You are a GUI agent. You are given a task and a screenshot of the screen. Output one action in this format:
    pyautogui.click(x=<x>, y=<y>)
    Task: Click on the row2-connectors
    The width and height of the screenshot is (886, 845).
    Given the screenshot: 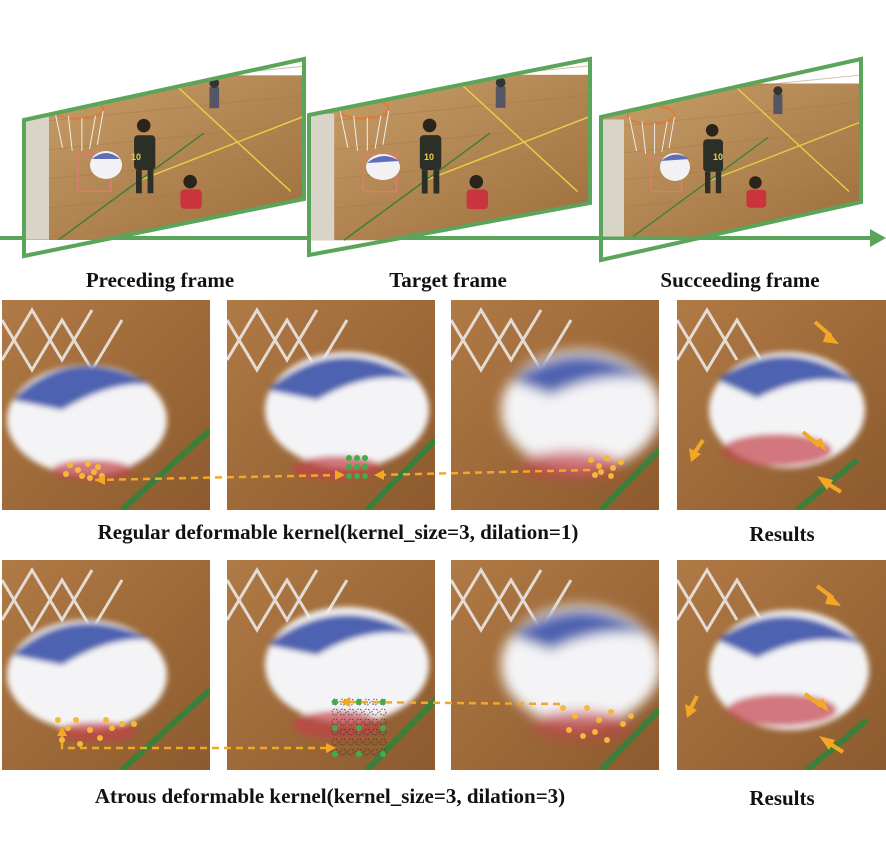 What is the action you would take?
    pyautogui.click(x=340, y=725)
    